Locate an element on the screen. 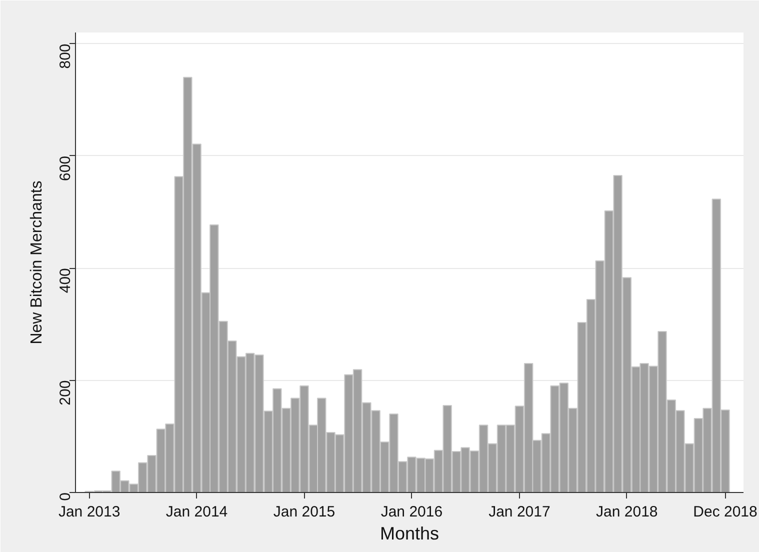 The image size is (759, 552). x-tick-label: Jan 2014 is located at coordinates (197, 512).